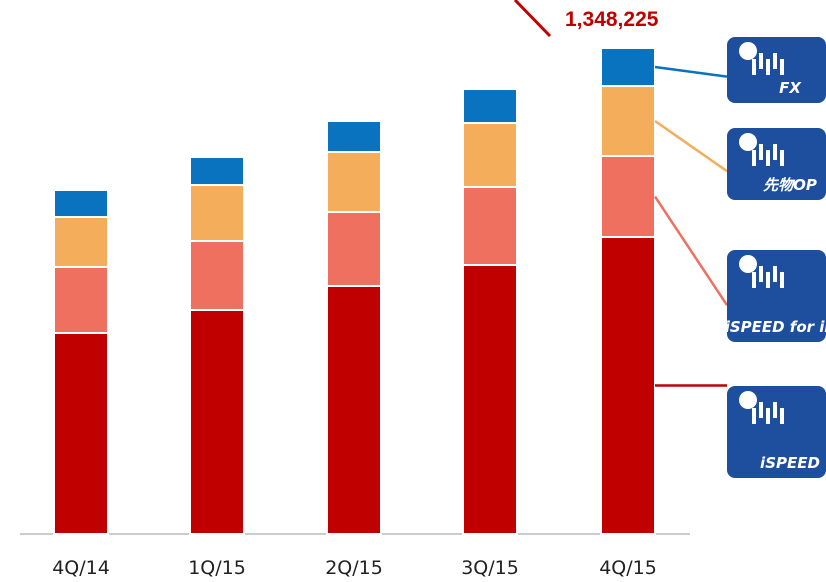  I want to click on legend-label: FX, so click(790, 88).